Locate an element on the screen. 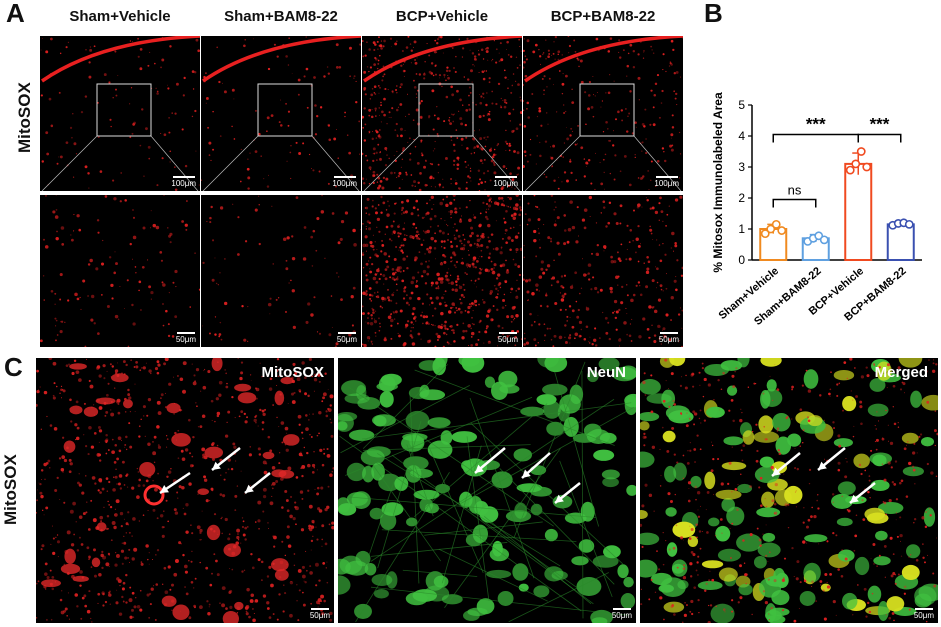  y-tick-label: 1 is located at coordinates (741, 229).